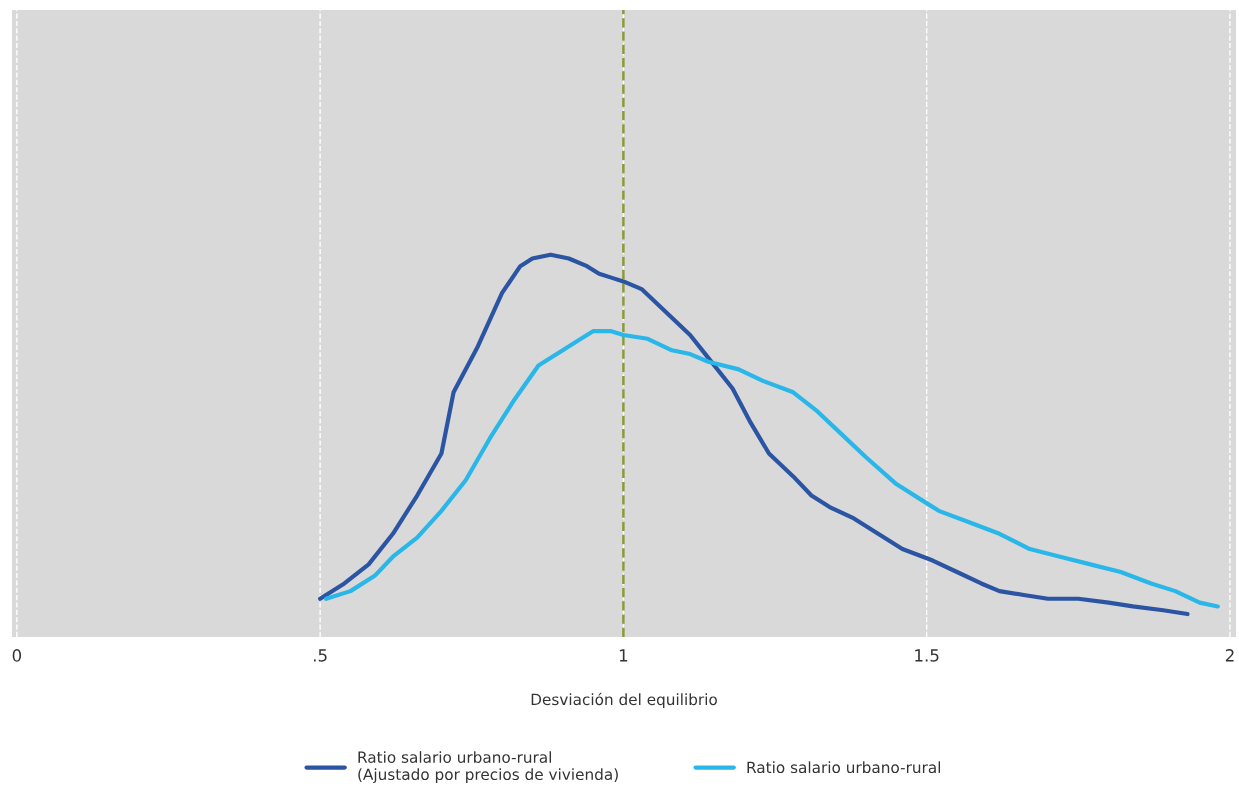 Image resolution: width=1239 pixels, height=798 pixels. What do you see at coordinates (1229, 655) in the screenshot?
I see `x-tick-label: 2` at bounding box center [1229, 655].